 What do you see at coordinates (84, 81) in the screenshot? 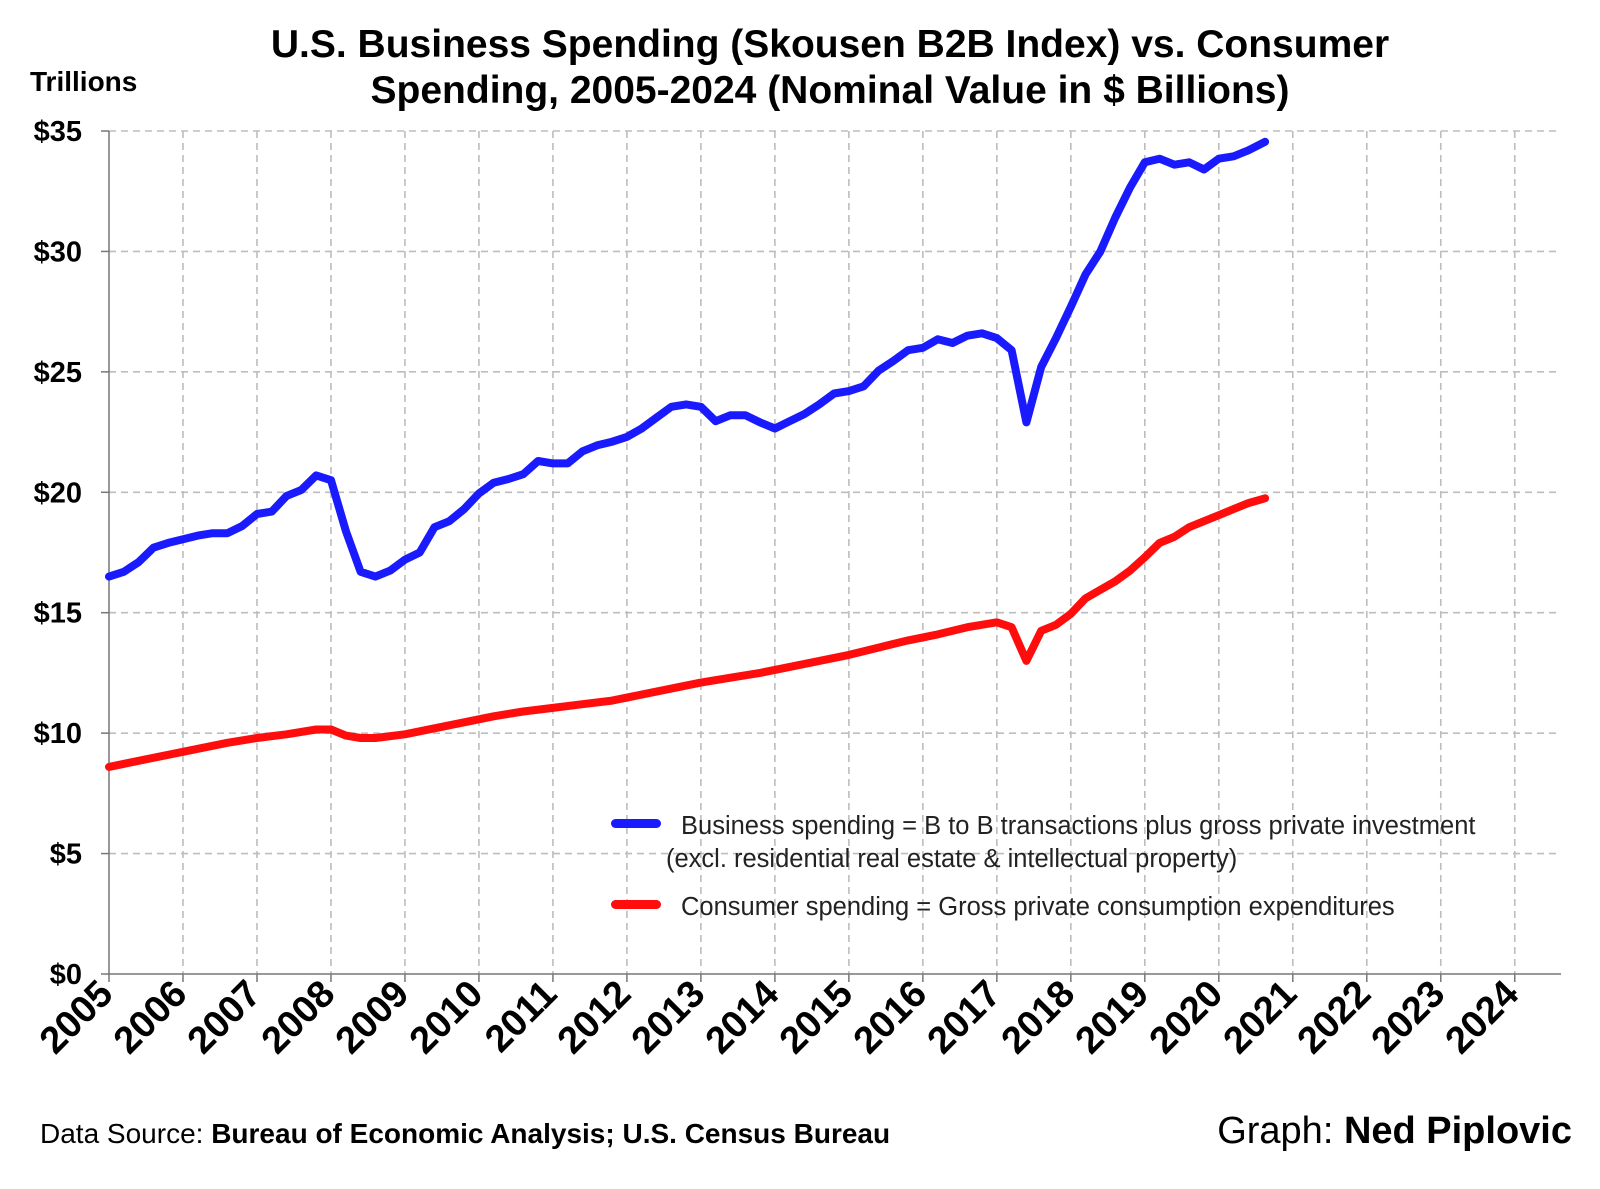
I see `units-label: Trillions` at bounding box center [84, 81].